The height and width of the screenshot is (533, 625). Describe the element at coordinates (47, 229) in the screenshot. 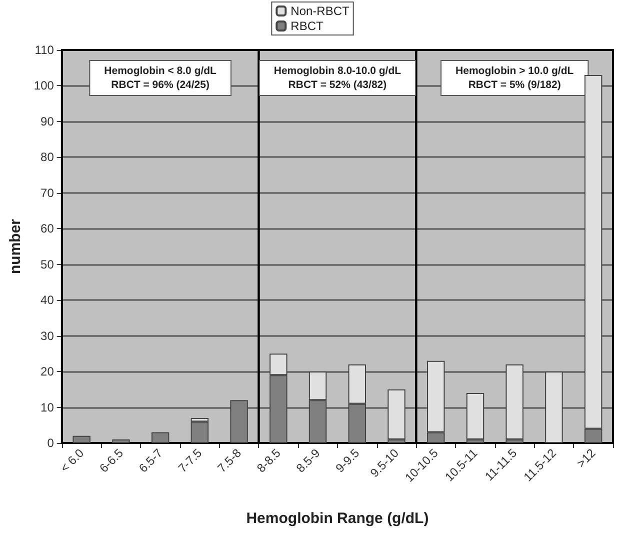

I see `y-tick-label: 60` at that location.